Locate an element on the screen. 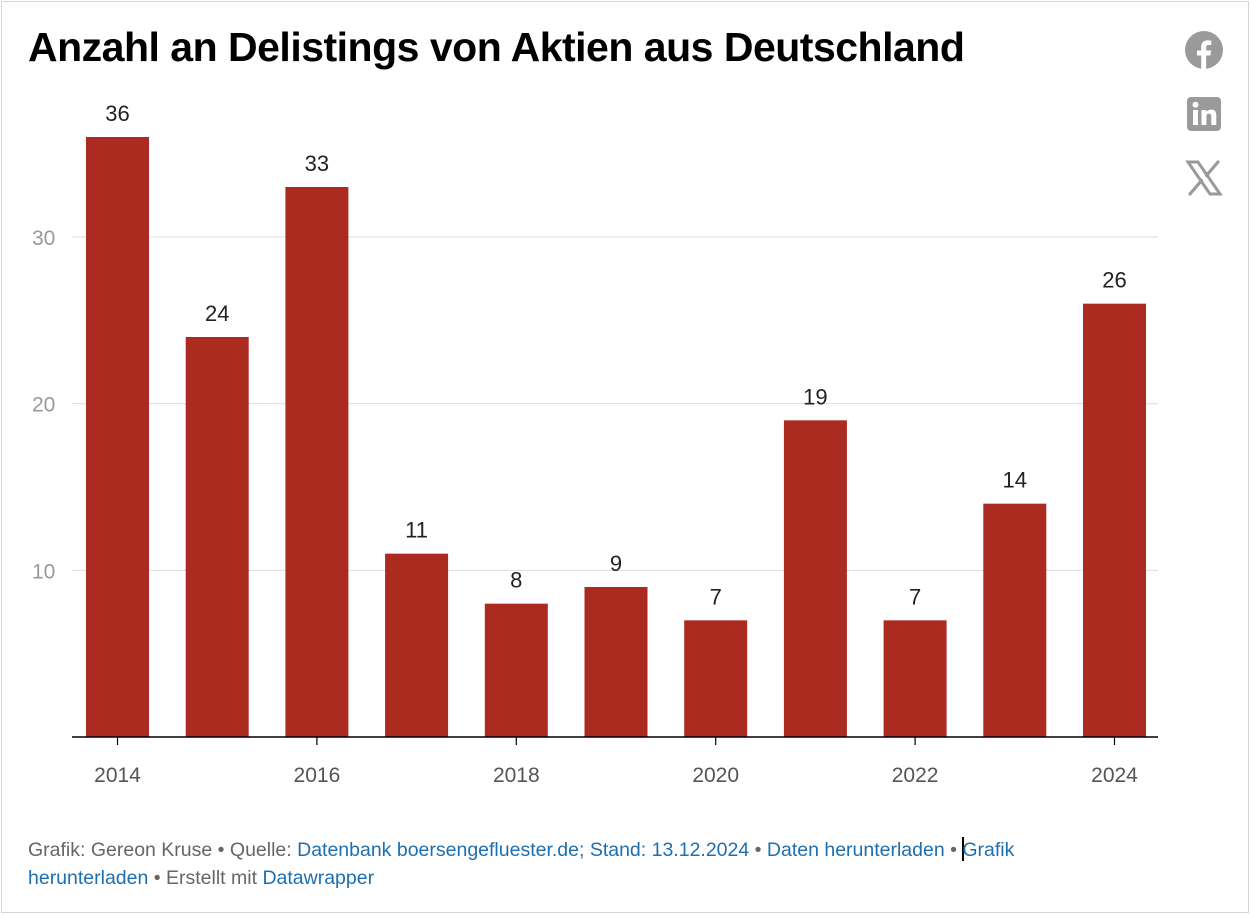 The image size is (1252, 916). x-tick-label: 2018 is located at coordinates (516, 775).